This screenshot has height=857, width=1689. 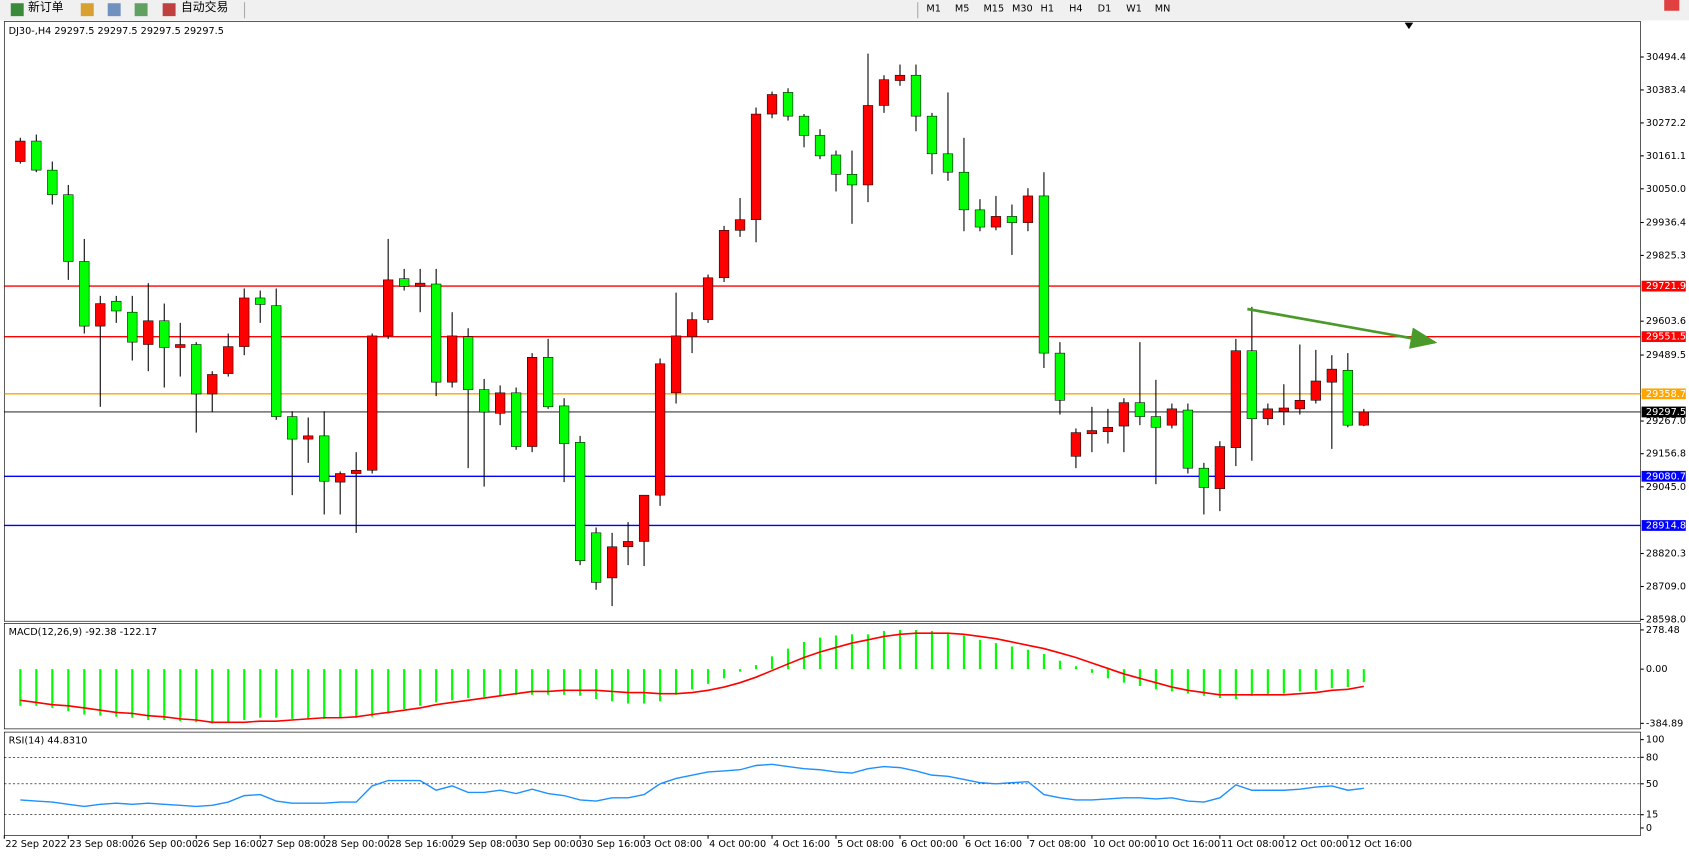 What do you see at coordinates (1666, 487) in the screenshot?
I see `y-tick-label: 29045.0` at bounding box center [1666, 487].